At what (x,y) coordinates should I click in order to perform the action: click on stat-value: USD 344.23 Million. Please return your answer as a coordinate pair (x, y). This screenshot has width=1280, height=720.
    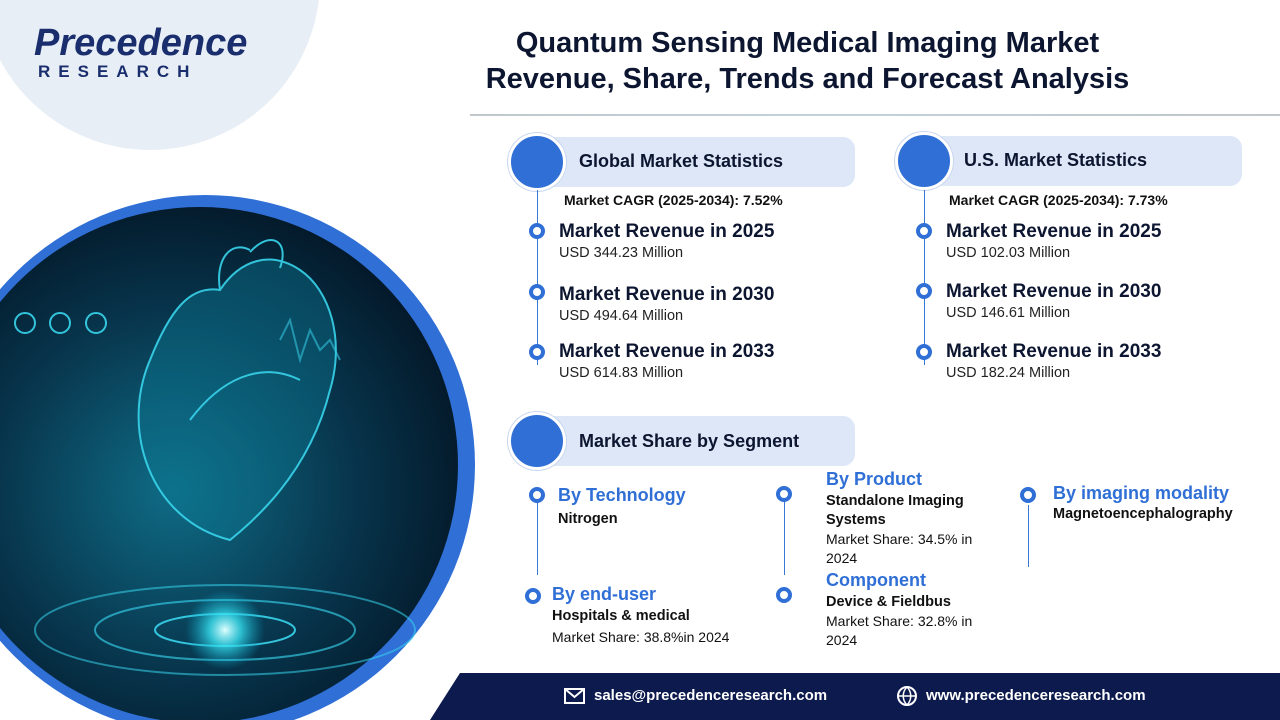
    Looking at the image, I should click on (621, 253).